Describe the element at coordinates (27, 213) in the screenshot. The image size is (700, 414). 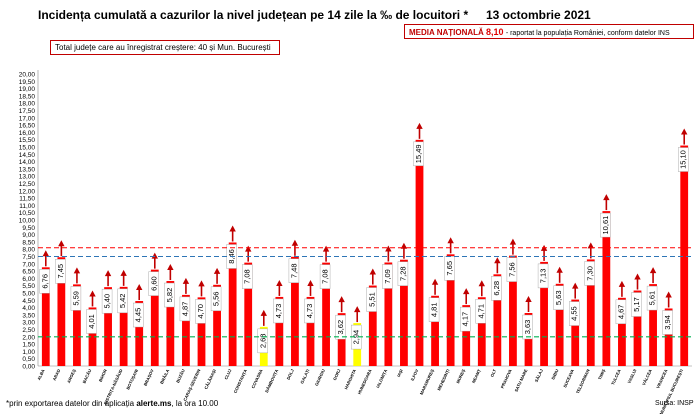
I see `y-tick-label: 10,50` at that location.